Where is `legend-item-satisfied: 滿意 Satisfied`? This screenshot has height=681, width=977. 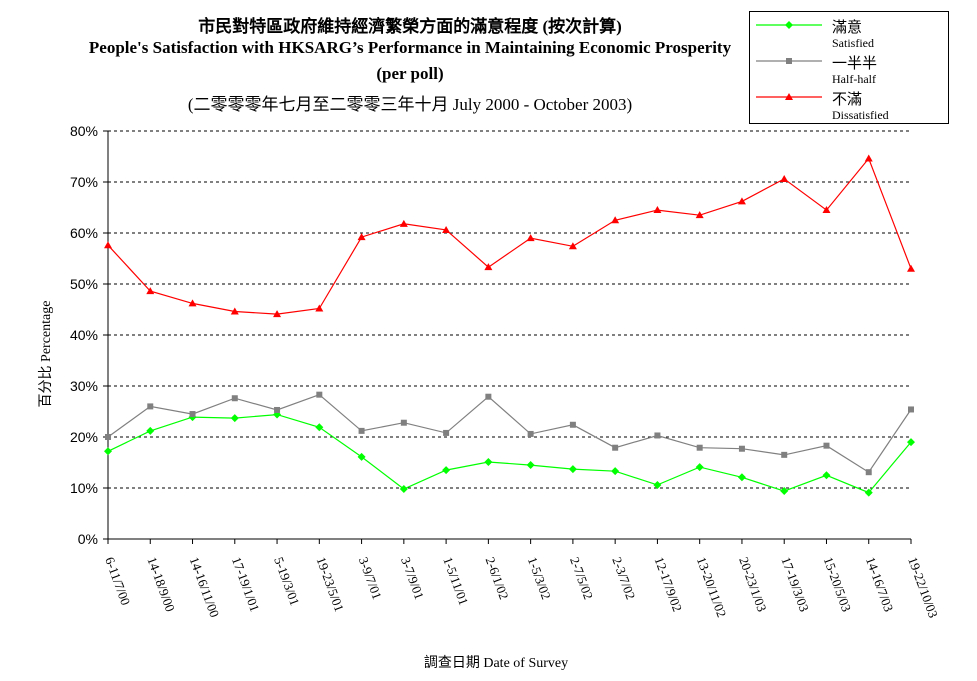
legend-item-satisfied: 滿意 Satisfied is located at coordinates (850, 34).